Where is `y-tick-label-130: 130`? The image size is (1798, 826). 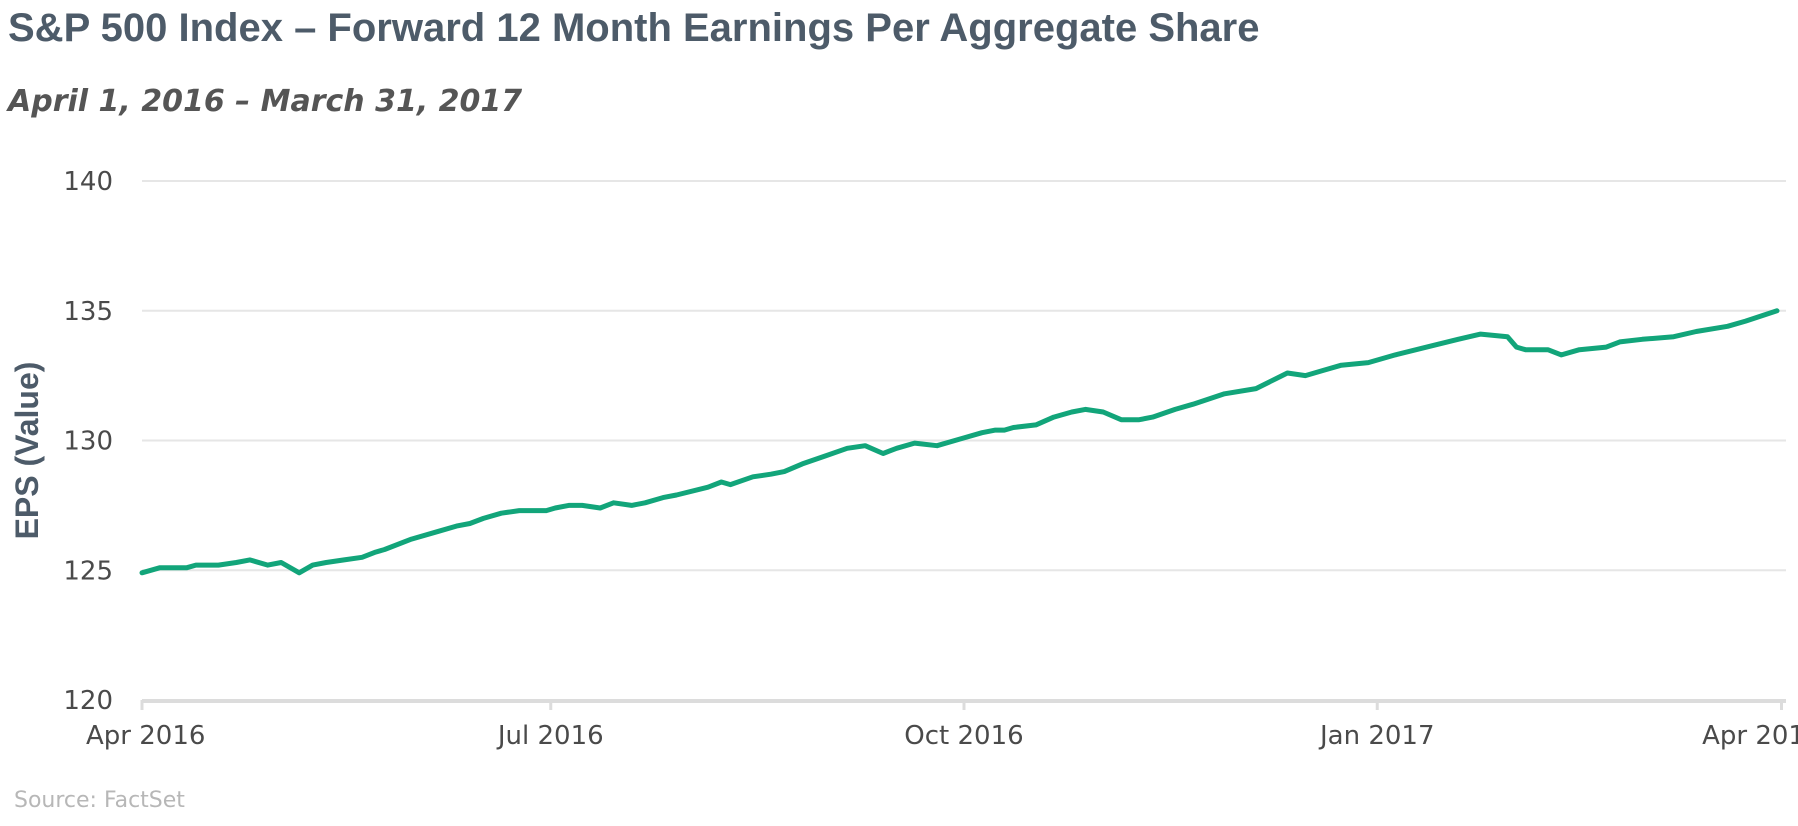
y-tick-label-130: 130 is located at coordinates (88, 442).